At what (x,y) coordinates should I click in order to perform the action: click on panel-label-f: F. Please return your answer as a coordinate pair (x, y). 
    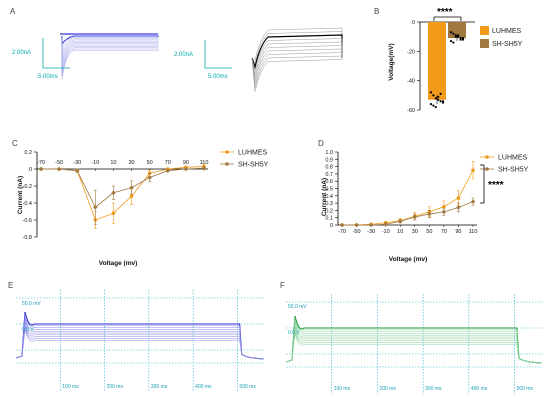
    Looking at the image, I should click on (282, 285).